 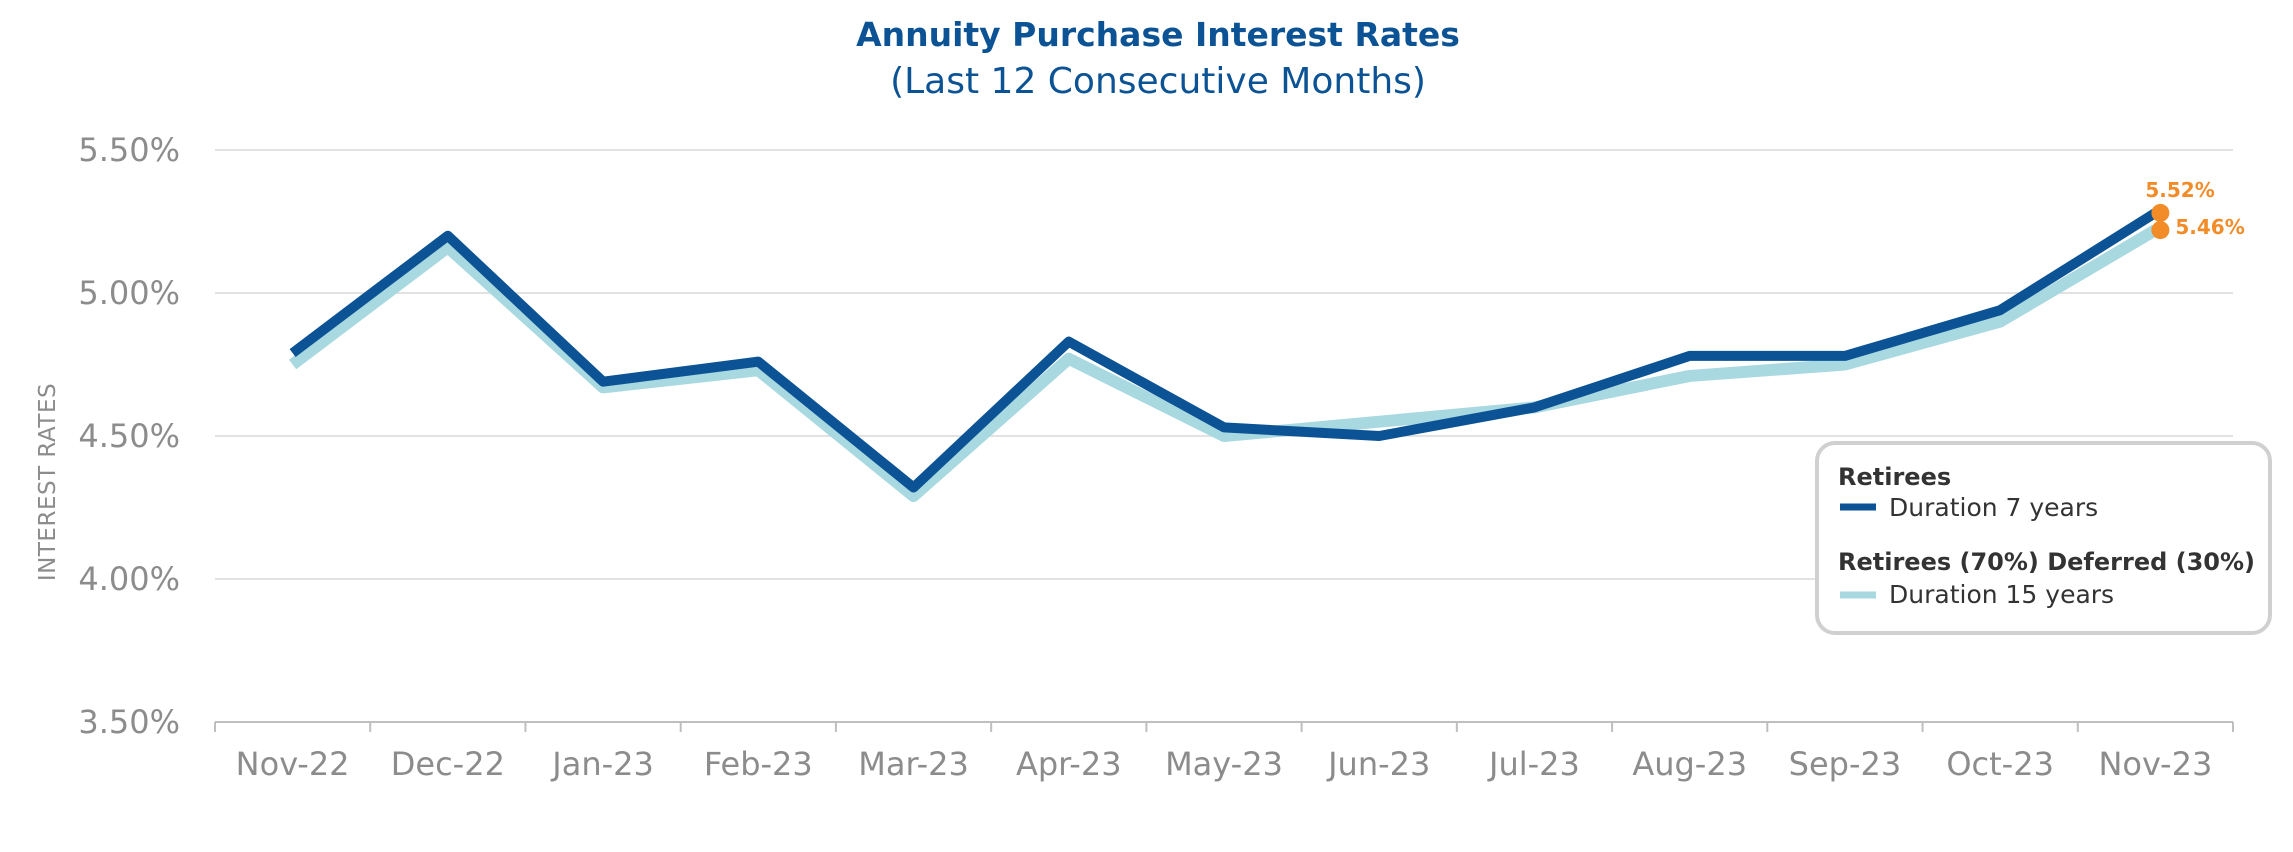 I want to click on x-tick-label: Sep-23, so click(x=1845, y=764).